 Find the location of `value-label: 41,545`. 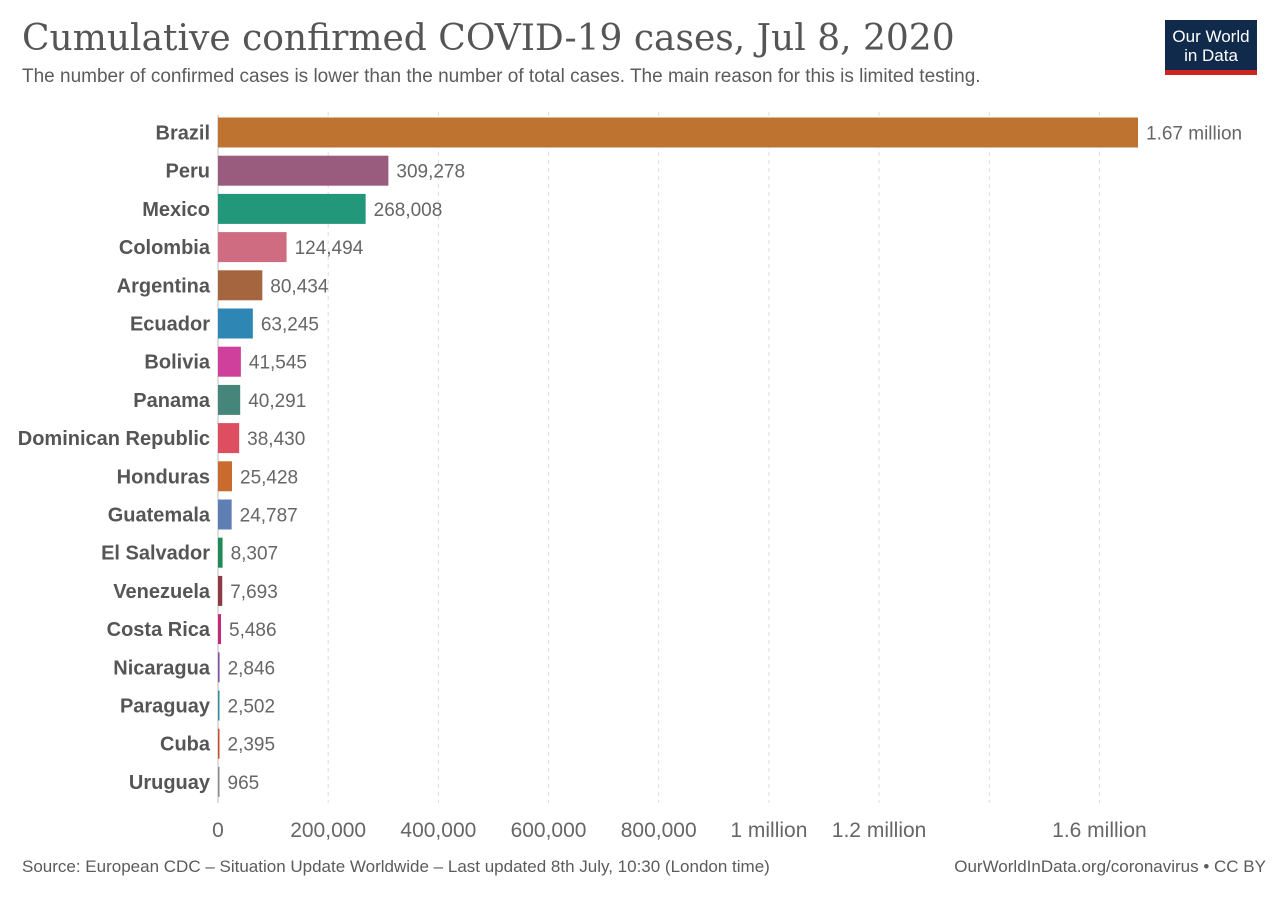

value-label: 41,545 is located at coordinates (278, 363).